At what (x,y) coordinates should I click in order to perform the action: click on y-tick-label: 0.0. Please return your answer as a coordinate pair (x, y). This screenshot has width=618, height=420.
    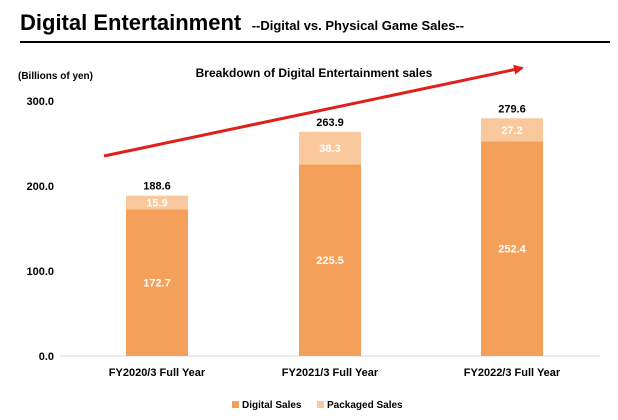
    Looking at the image, I should click on (46, 357).